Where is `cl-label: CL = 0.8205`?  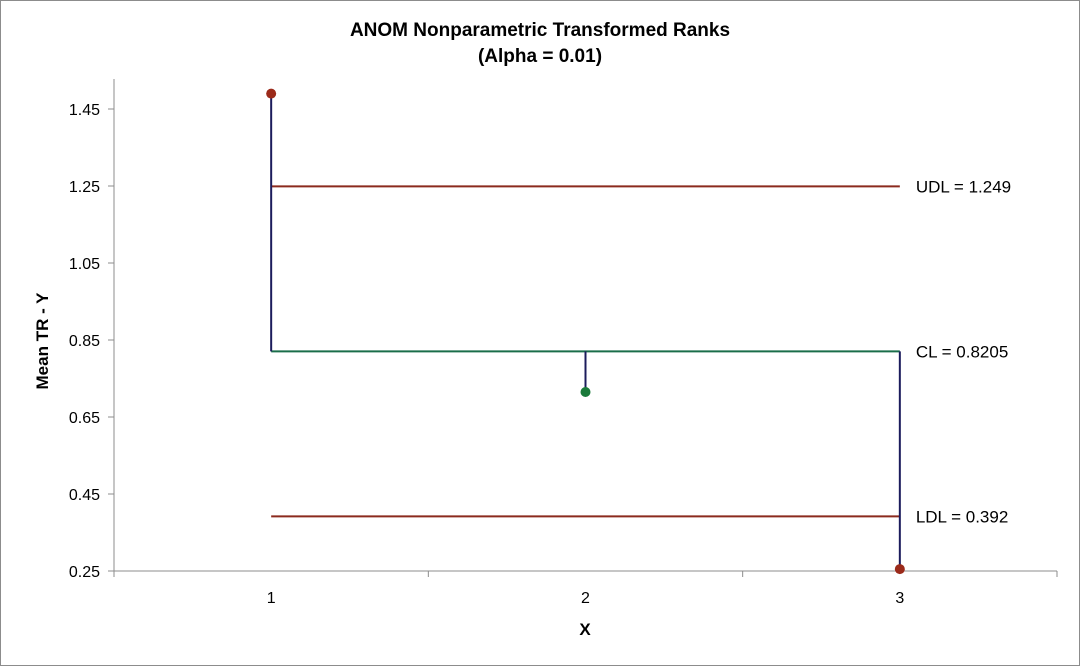
cl-label: CL = 0.8205 is located at coordinates (962, 351).